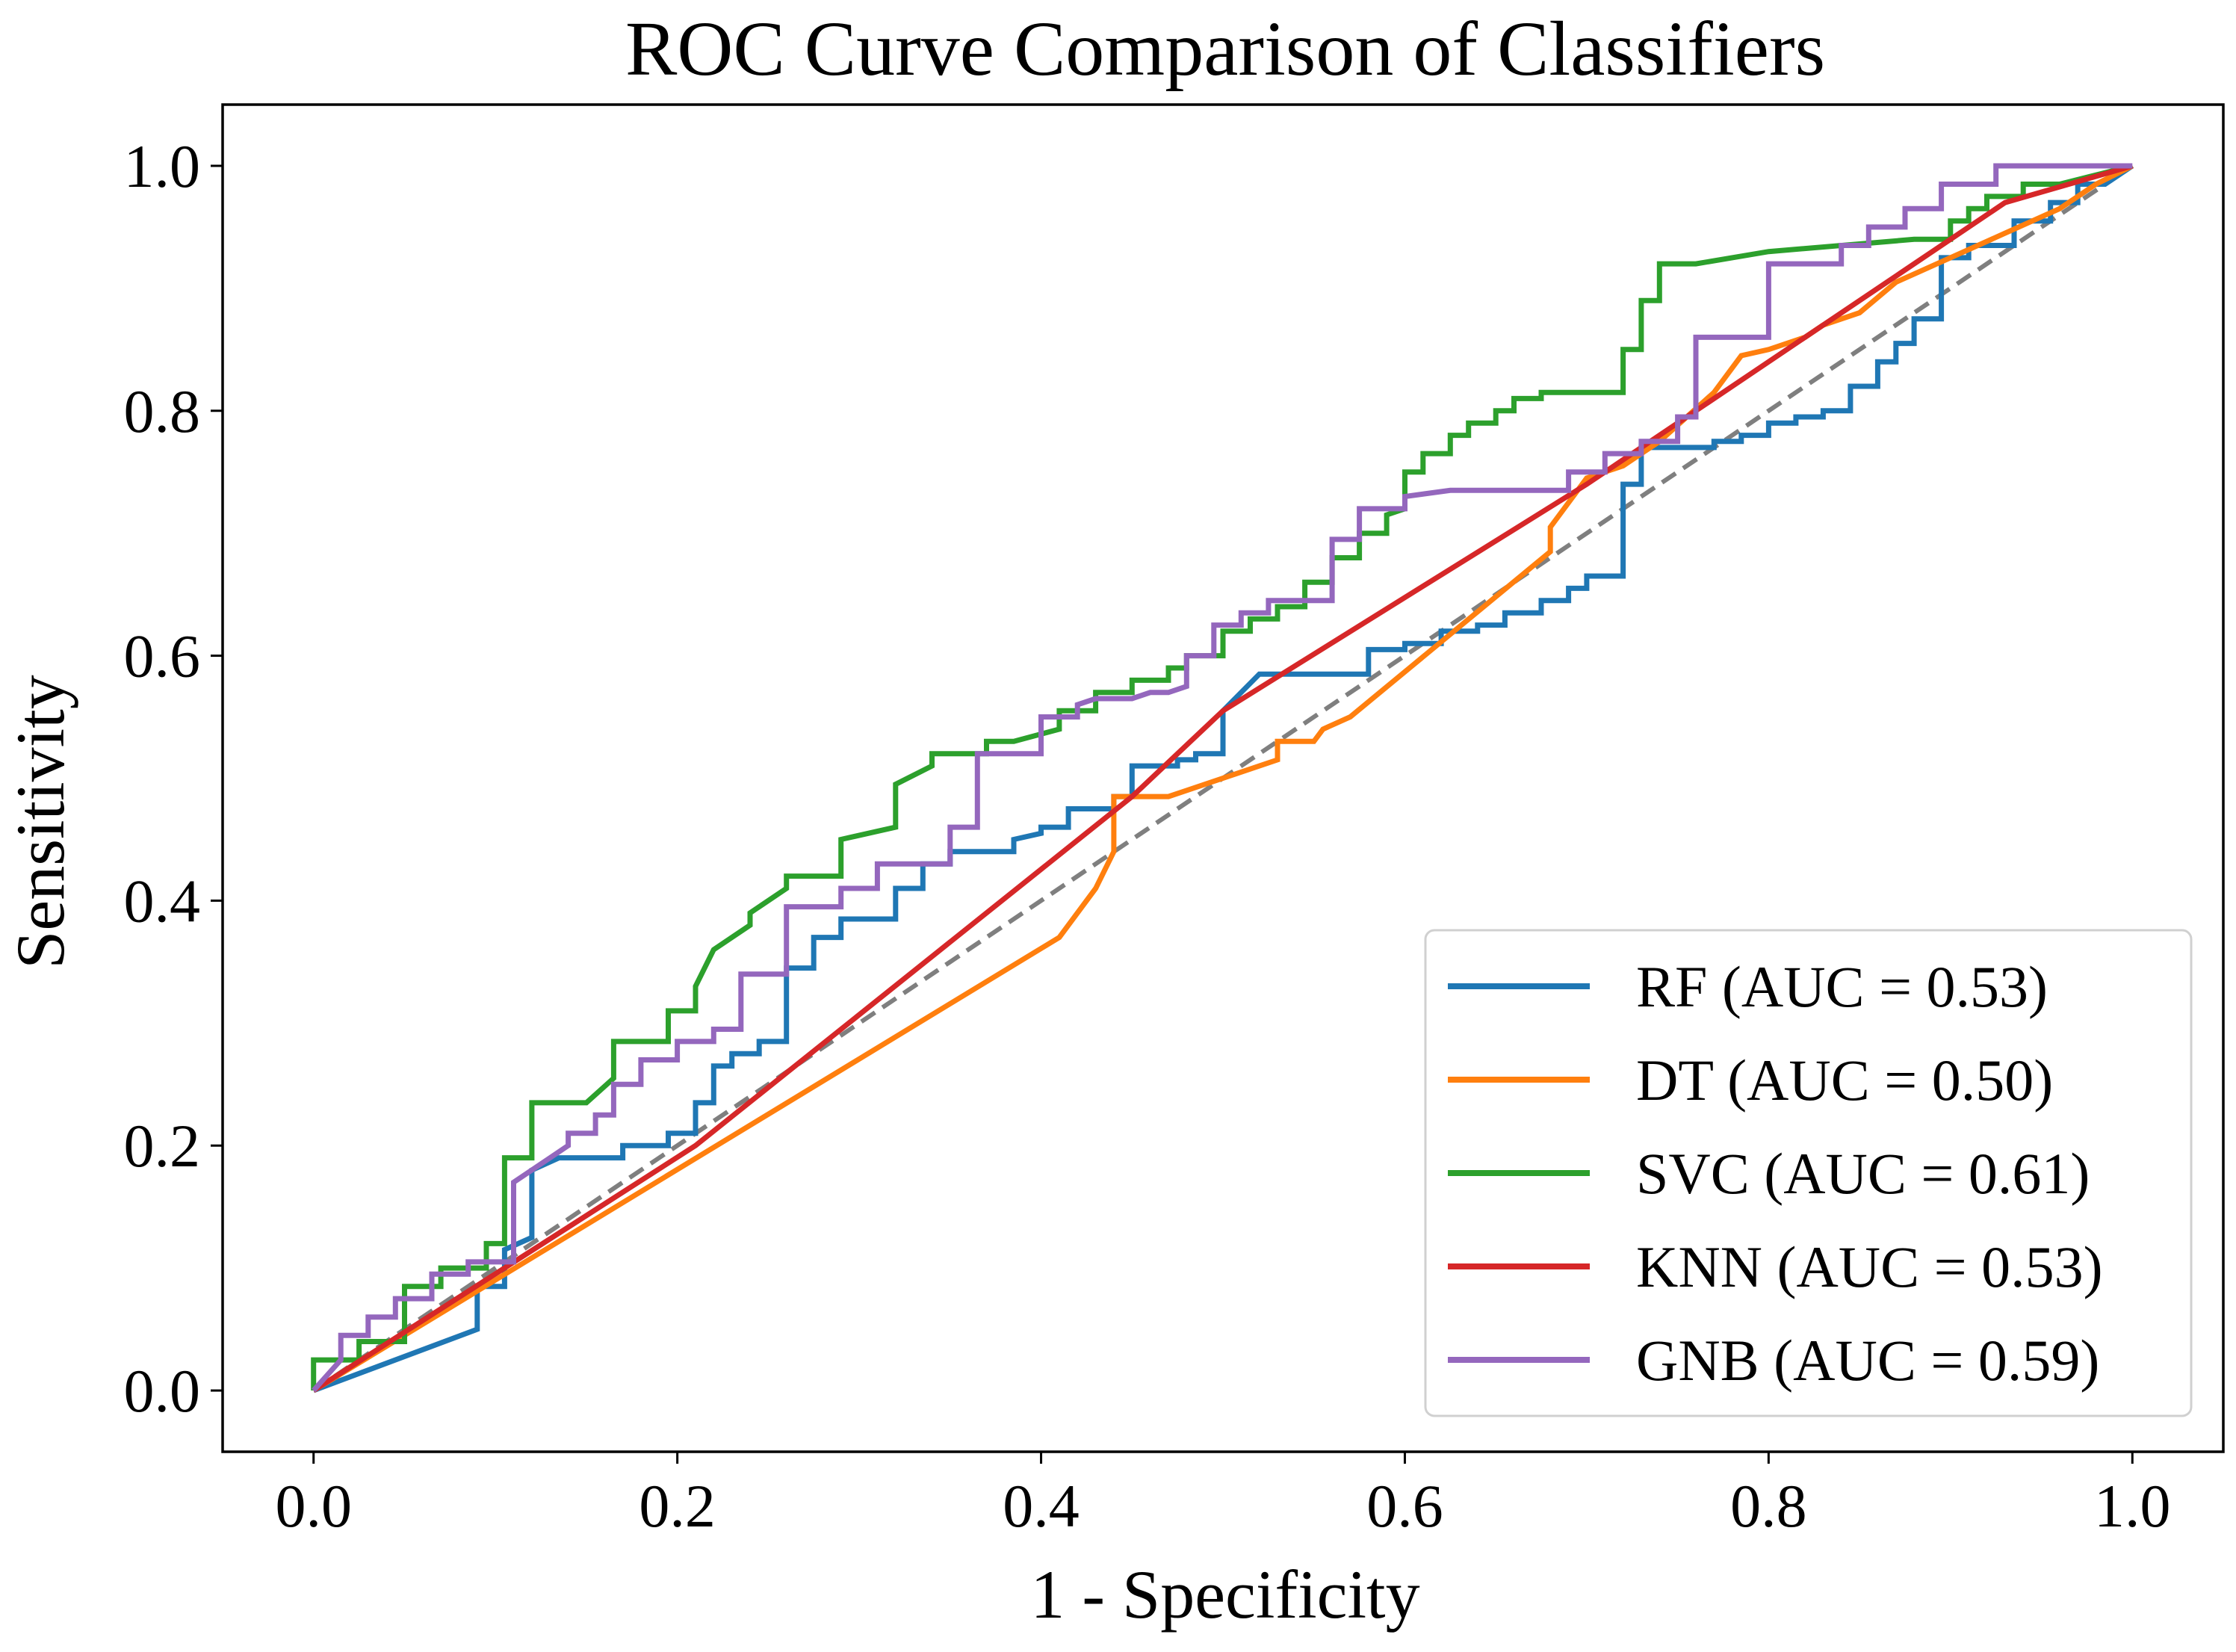 The width and height of the screenshot is (2236, 1652). What do you see at coordinates (1863, 1173) in the screenshot?
I see `legend-label-svc: SVC (AUC = 0.61)` at bounding box center [1863, 1173].